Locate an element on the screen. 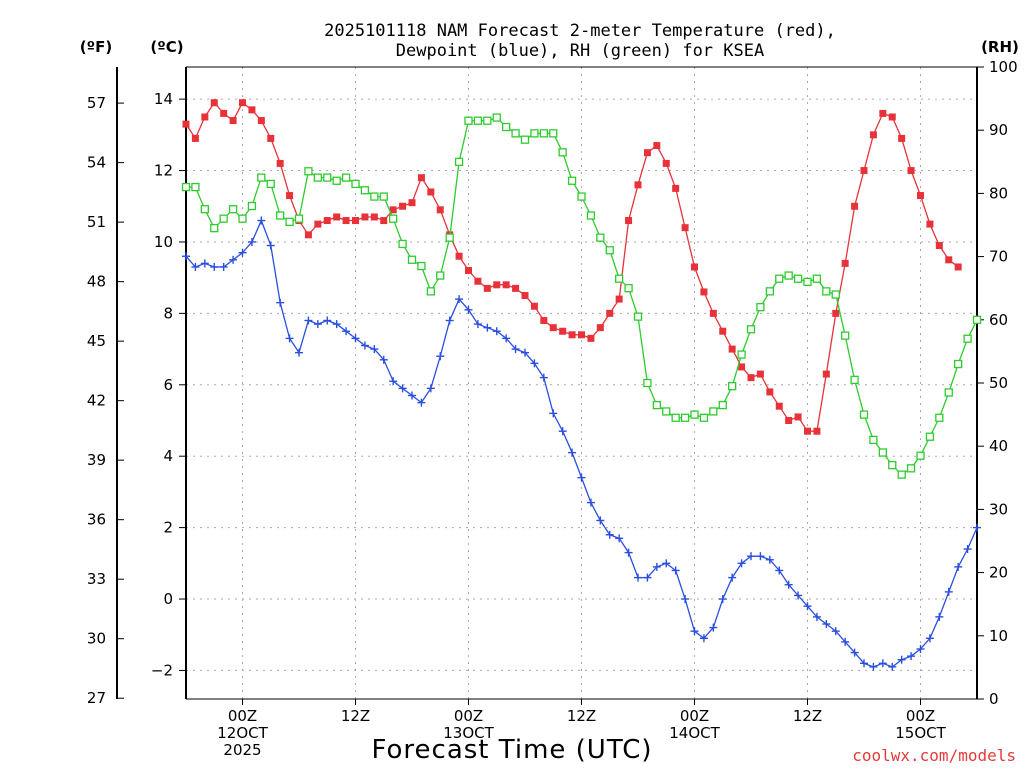 This screenshot has height=768, width=1024. fahrenheit-tick-label: 51 is located at coordinates (96, 222).